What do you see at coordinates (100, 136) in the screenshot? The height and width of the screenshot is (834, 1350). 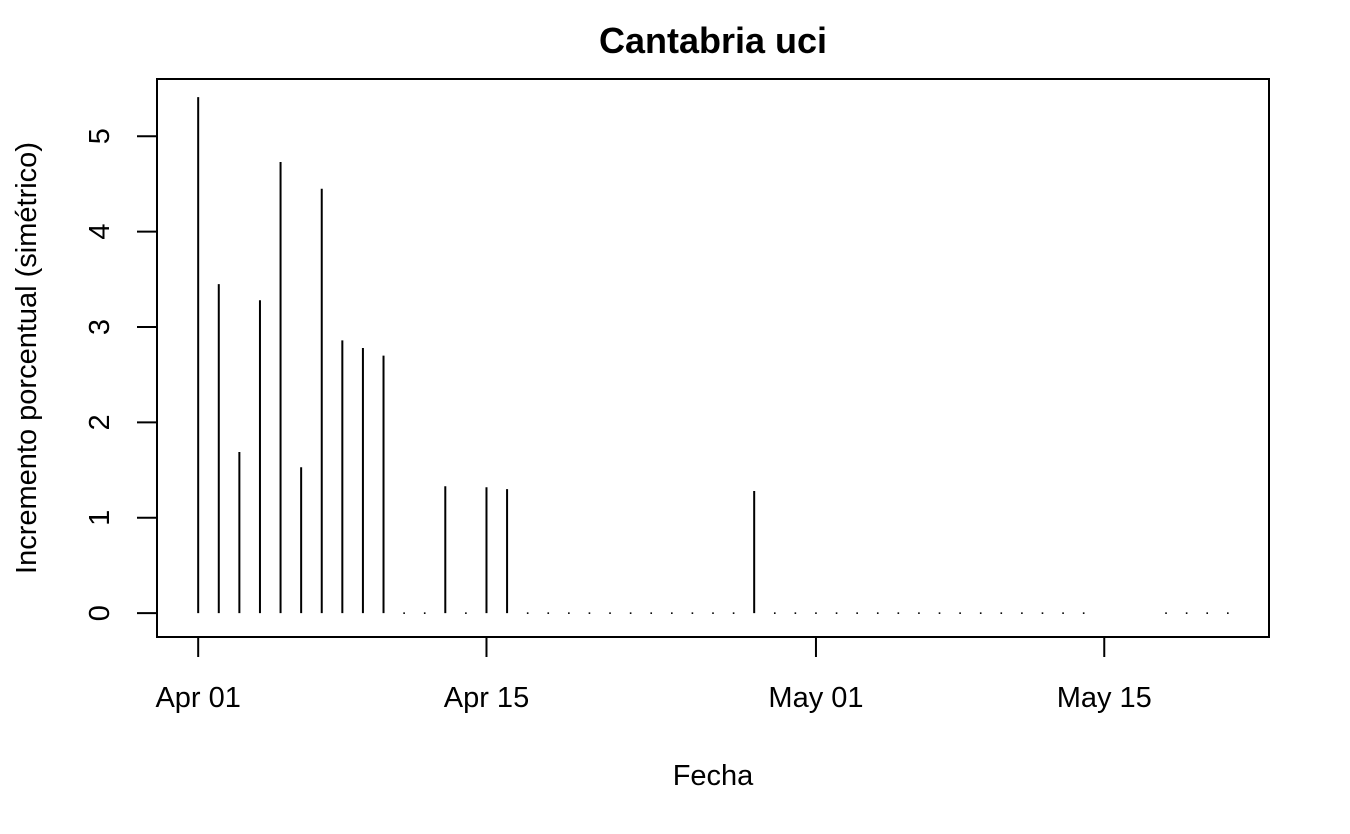 I see `y-tick-label-5: 5` at bounding box center [100, 136].